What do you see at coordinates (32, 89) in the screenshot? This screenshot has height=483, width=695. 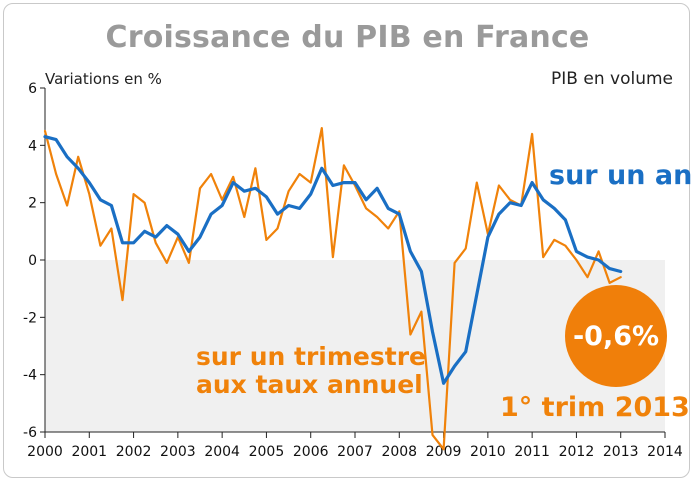 I see `y-tick-label: 6` at bounding box center [32, 89].